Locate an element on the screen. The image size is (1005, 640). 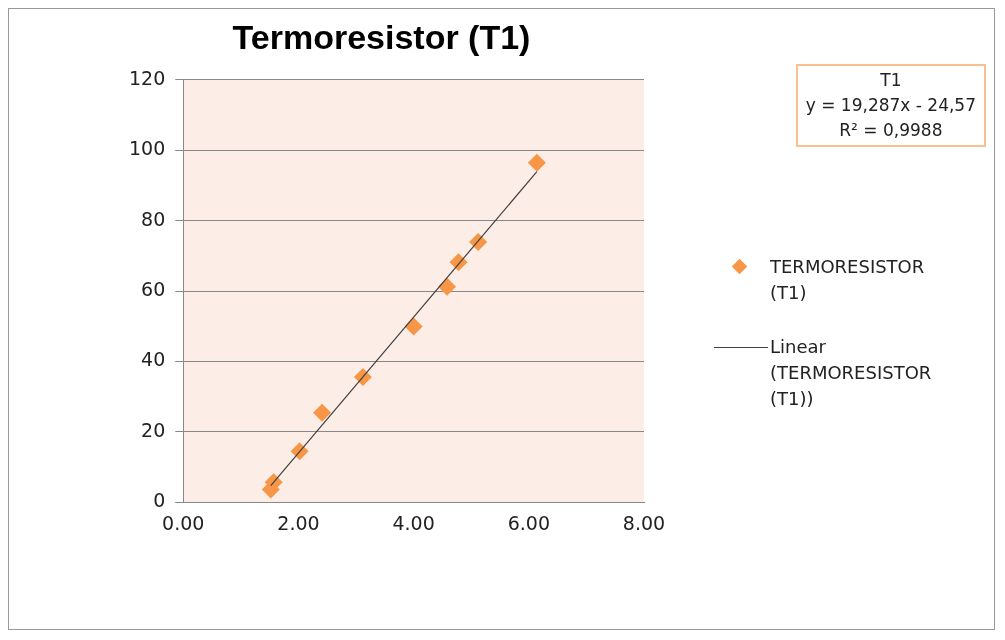
x-tick-label: 6.00 is located at coordinates (528, 522).